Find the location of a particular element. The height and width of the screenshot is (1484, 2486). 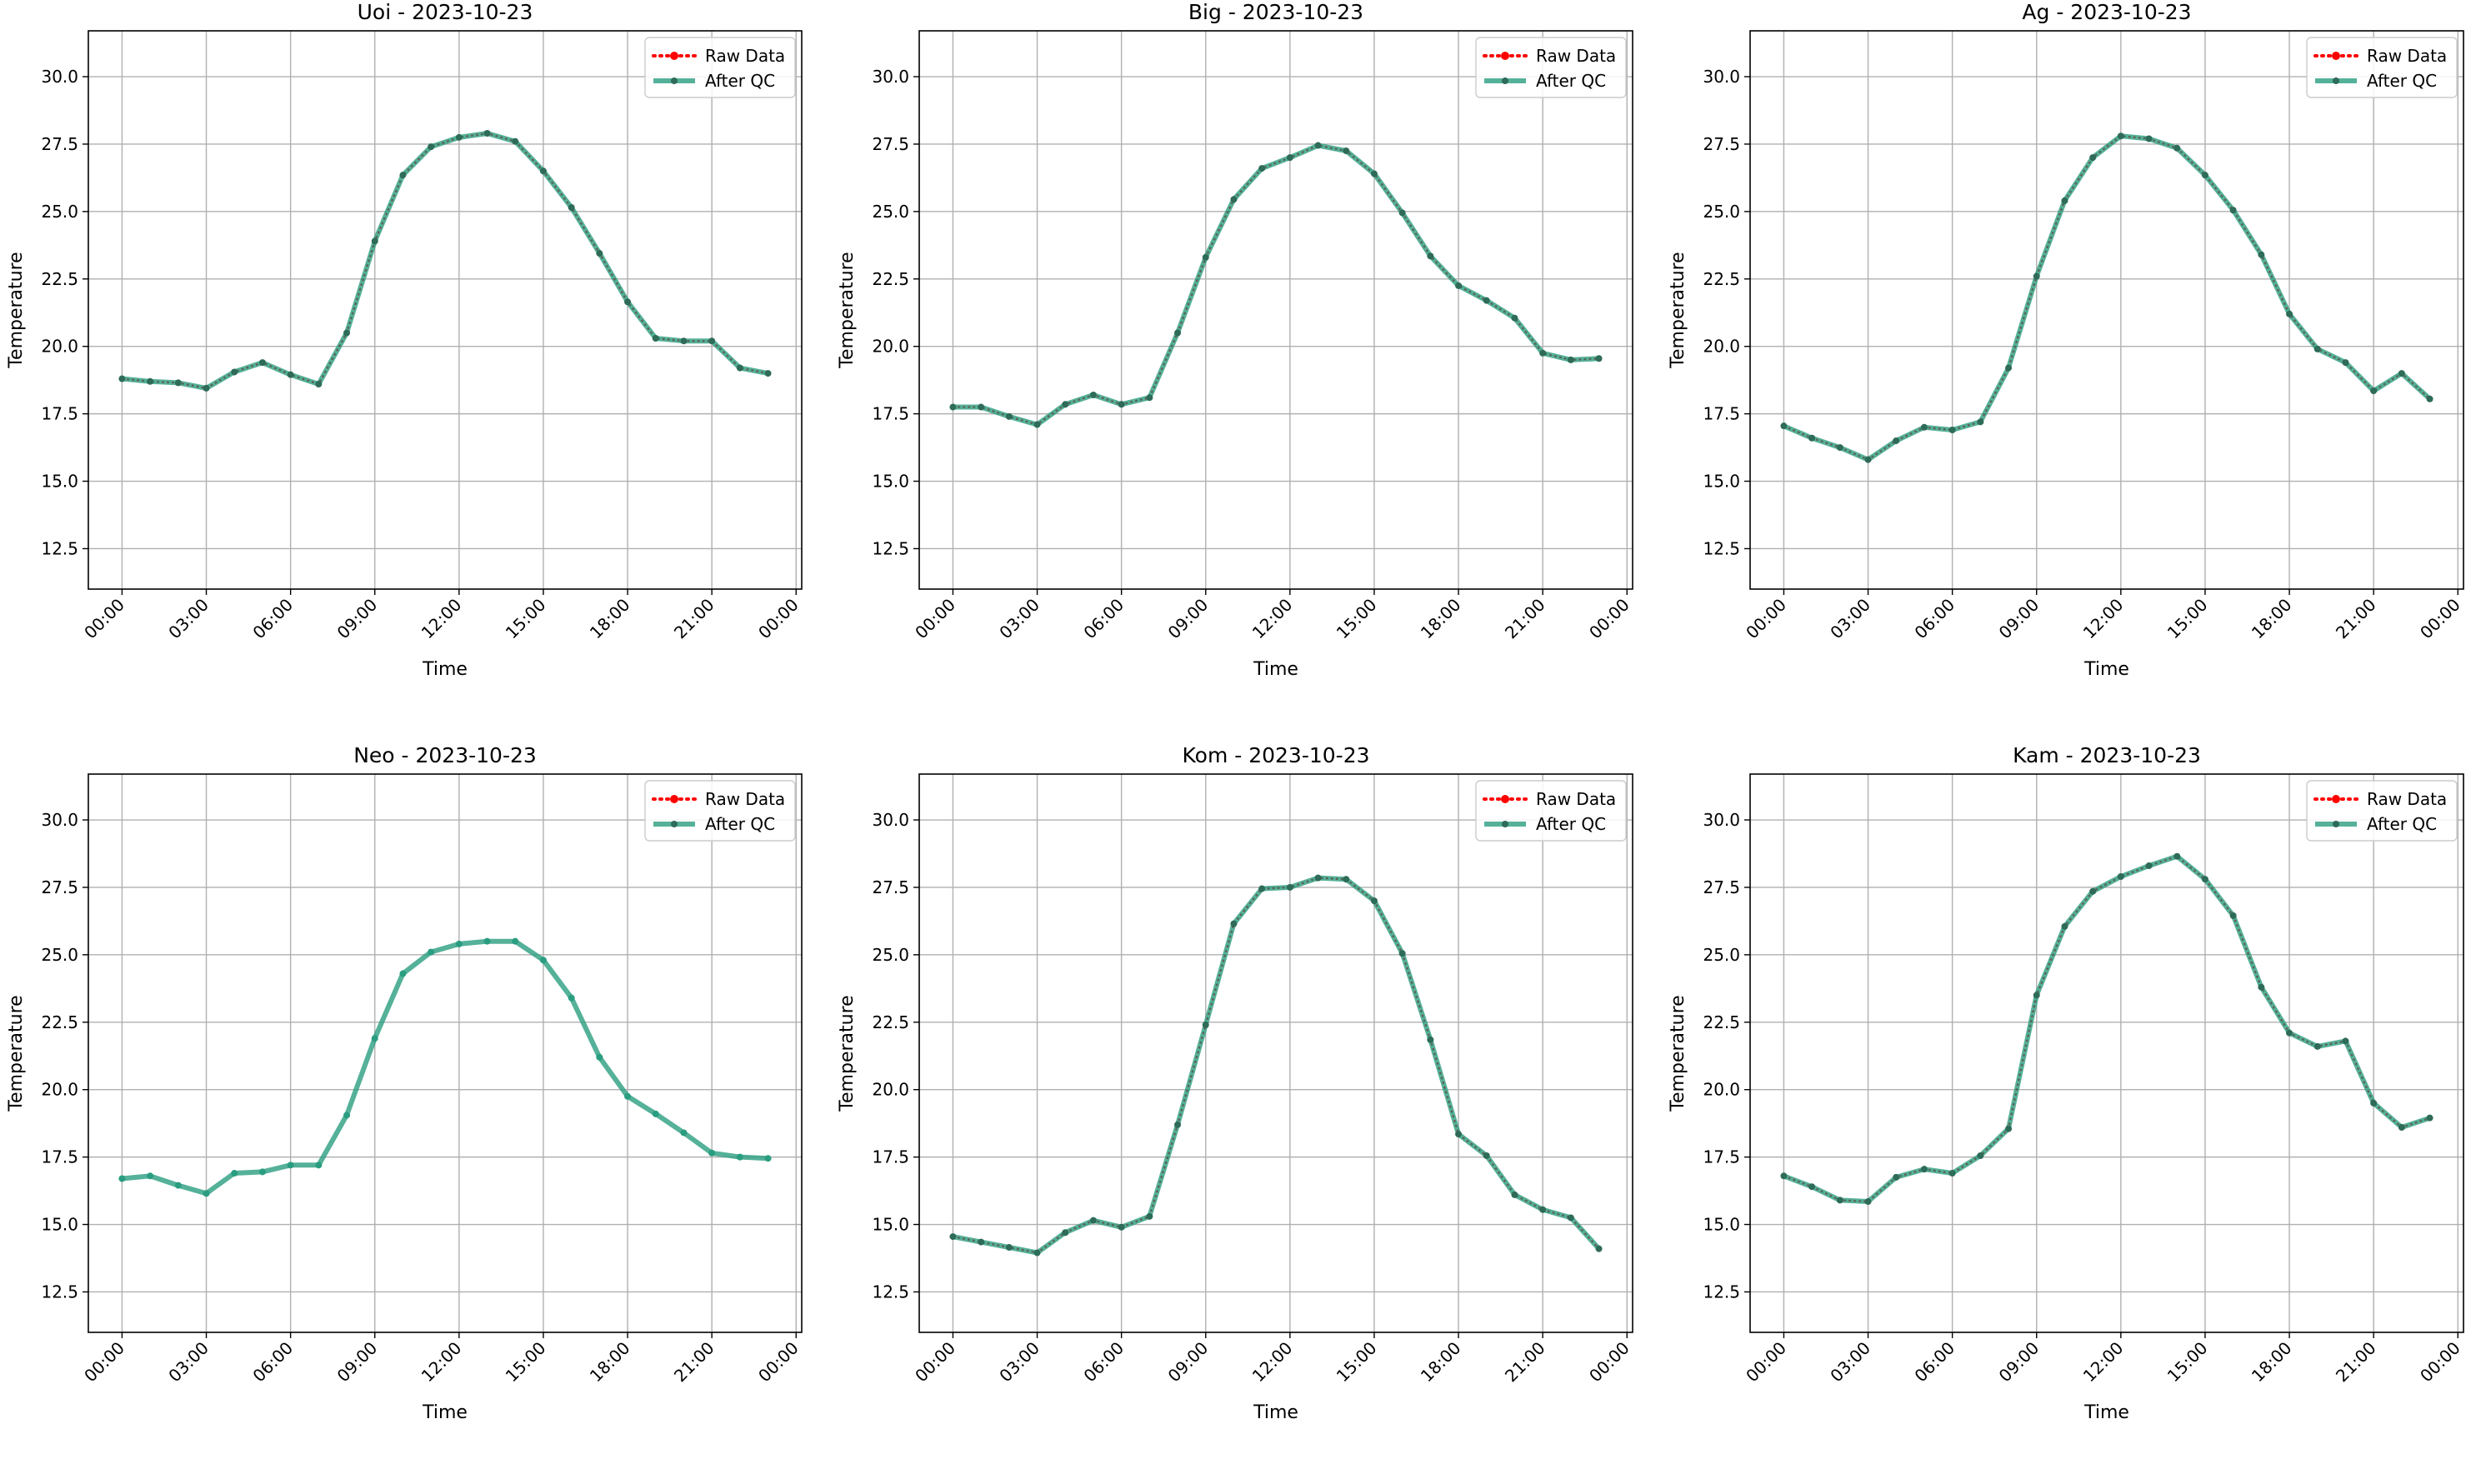

legend-marker-raw-data is located at coordinates (1505, 56).